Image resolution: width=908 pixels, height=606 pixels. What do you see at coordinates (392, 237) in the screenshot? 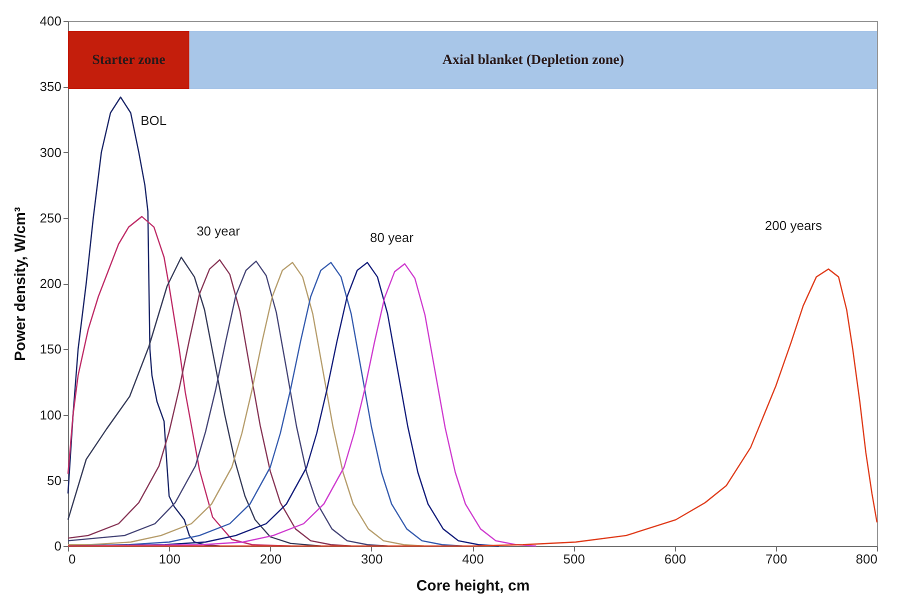
I see `annotation: 80 year` at bounding box center [392, 237].